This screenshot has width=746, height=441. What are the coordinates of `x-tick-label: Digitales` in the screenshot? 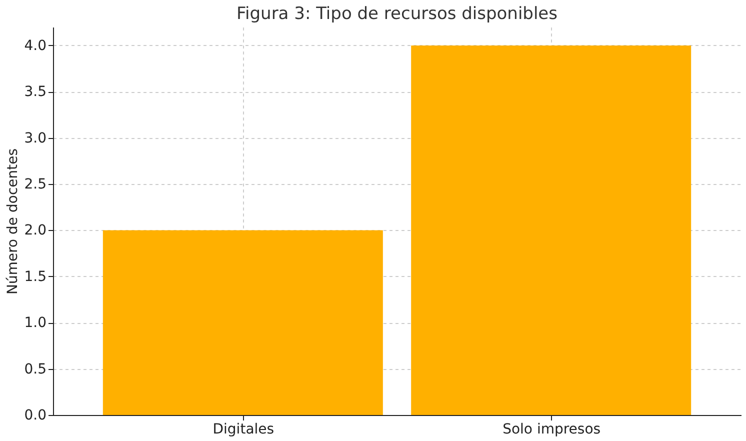 It's located at (243, 430).